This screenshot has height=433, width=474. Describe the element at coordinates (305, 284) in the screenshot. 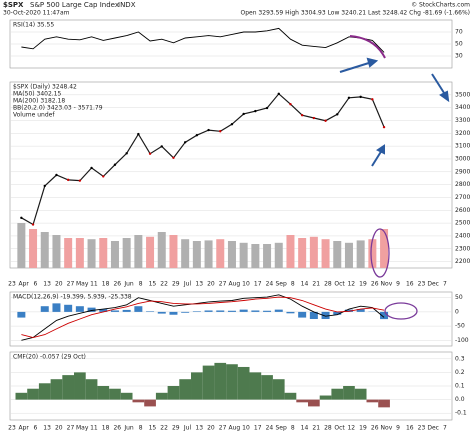

I see `x-tick-label: 14` at that location.